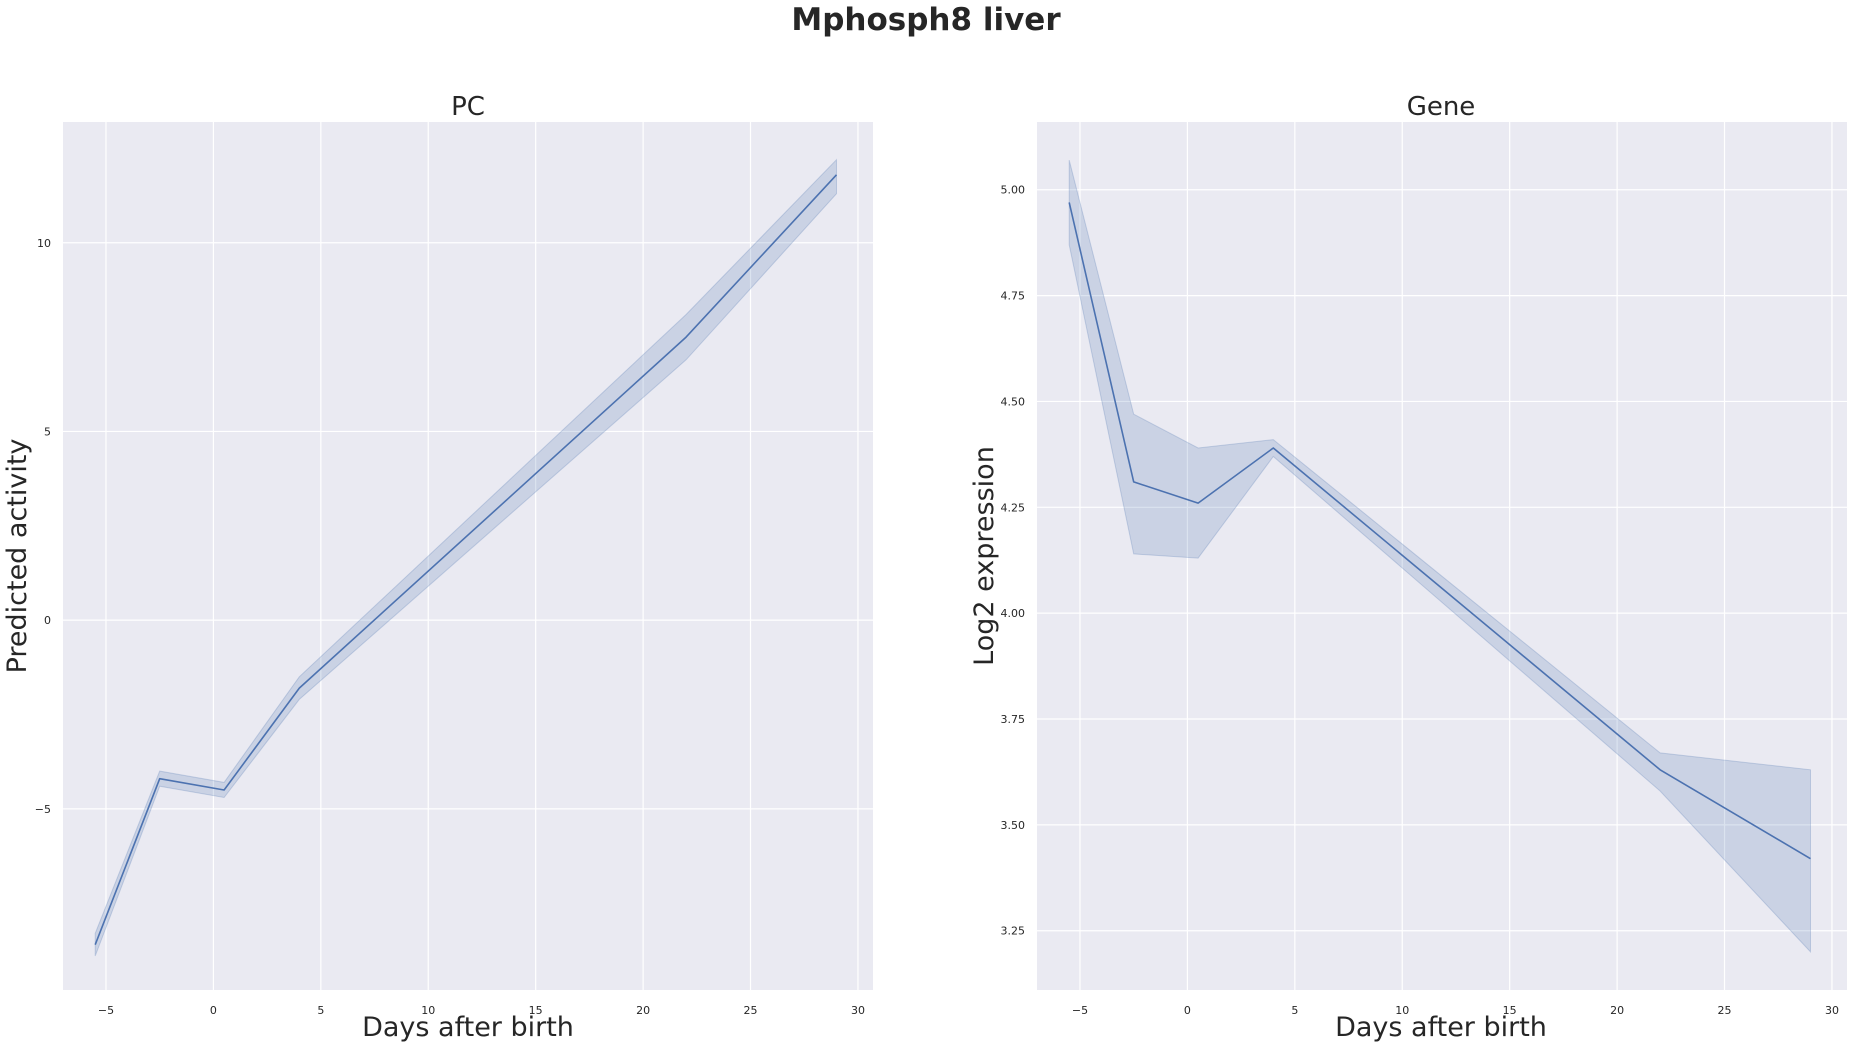  What do you see at coordinates (44, 243) in the screenshot?
I see `pc-y-tick-label: 10` at bounding box center [44, 243].